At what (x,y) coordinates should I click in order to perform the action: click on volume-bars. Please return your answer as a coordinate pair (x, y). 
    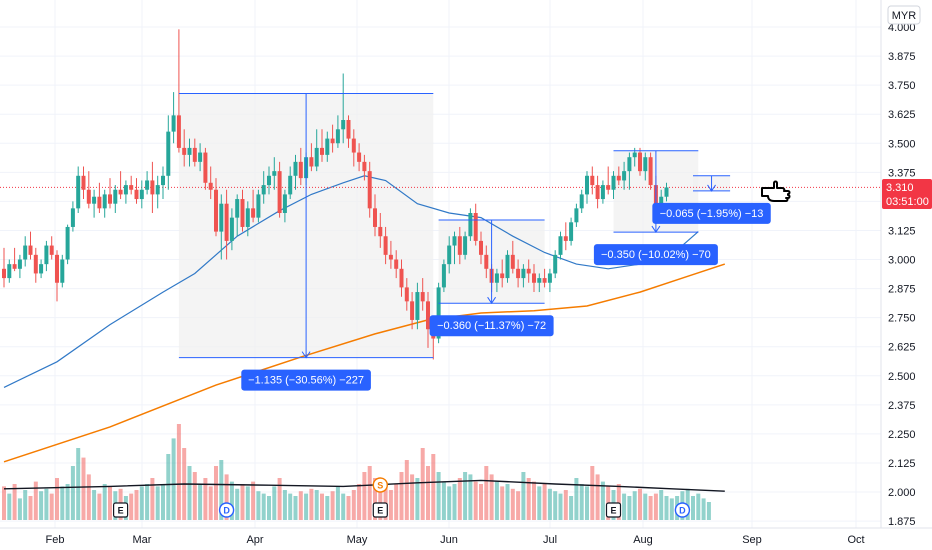
    Looking at the image, I should click on (356, 472).